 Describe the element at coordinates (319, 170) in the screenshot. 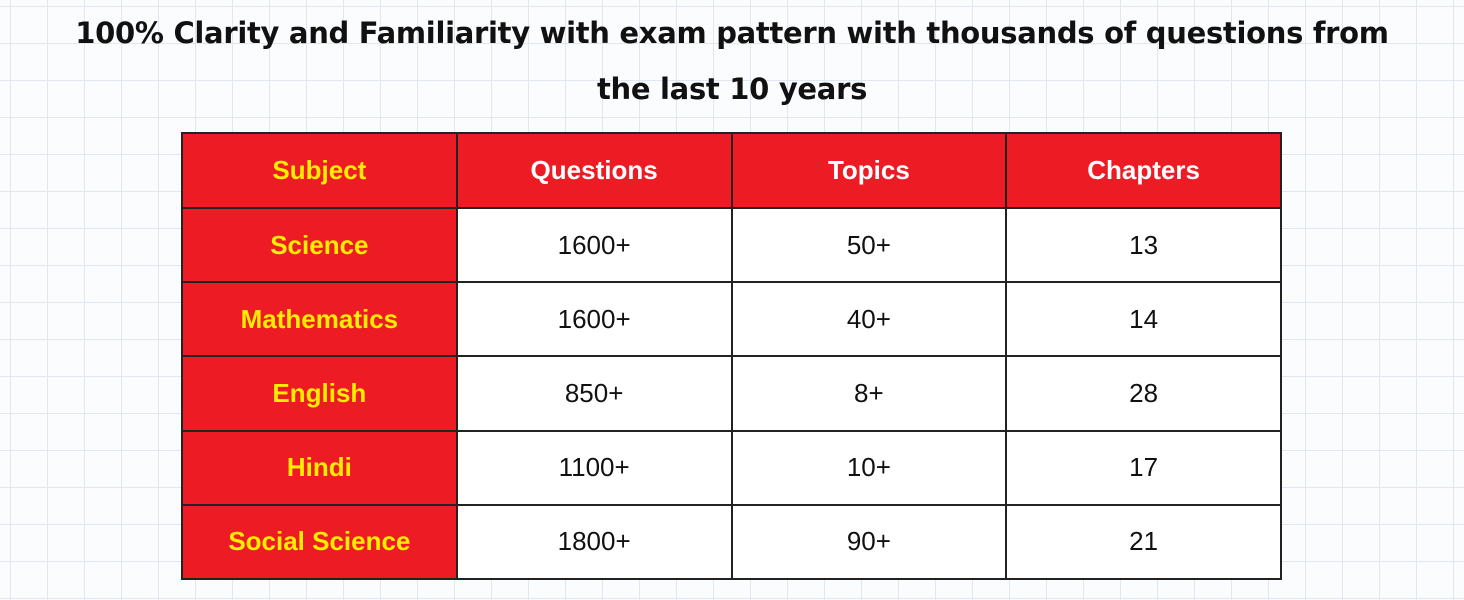

I see `header-cell: Subject` at that location.